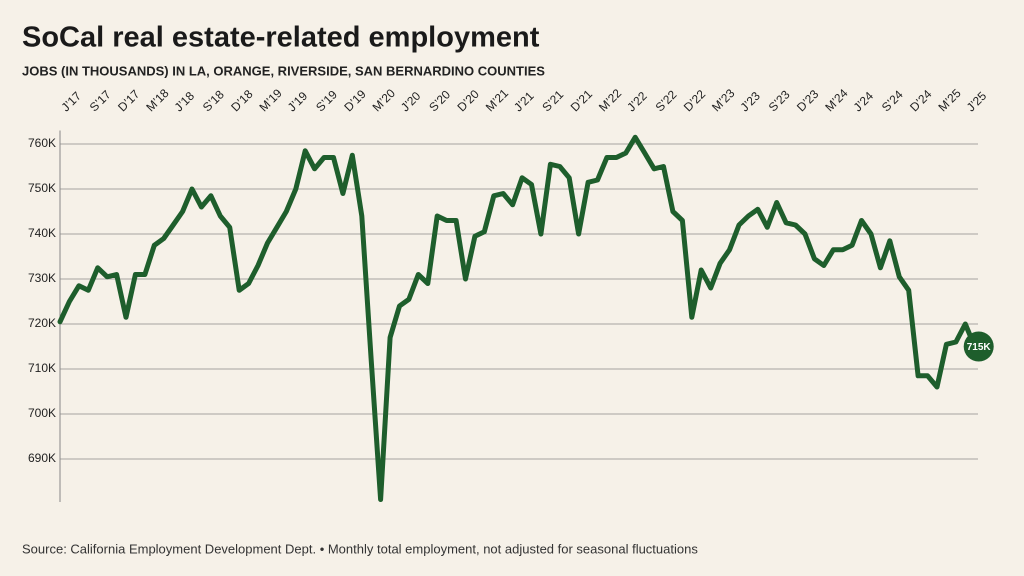  Describe the element at coordinates (42, 233) in the screenshot. I see `y-tick-label: 740K` at that location.